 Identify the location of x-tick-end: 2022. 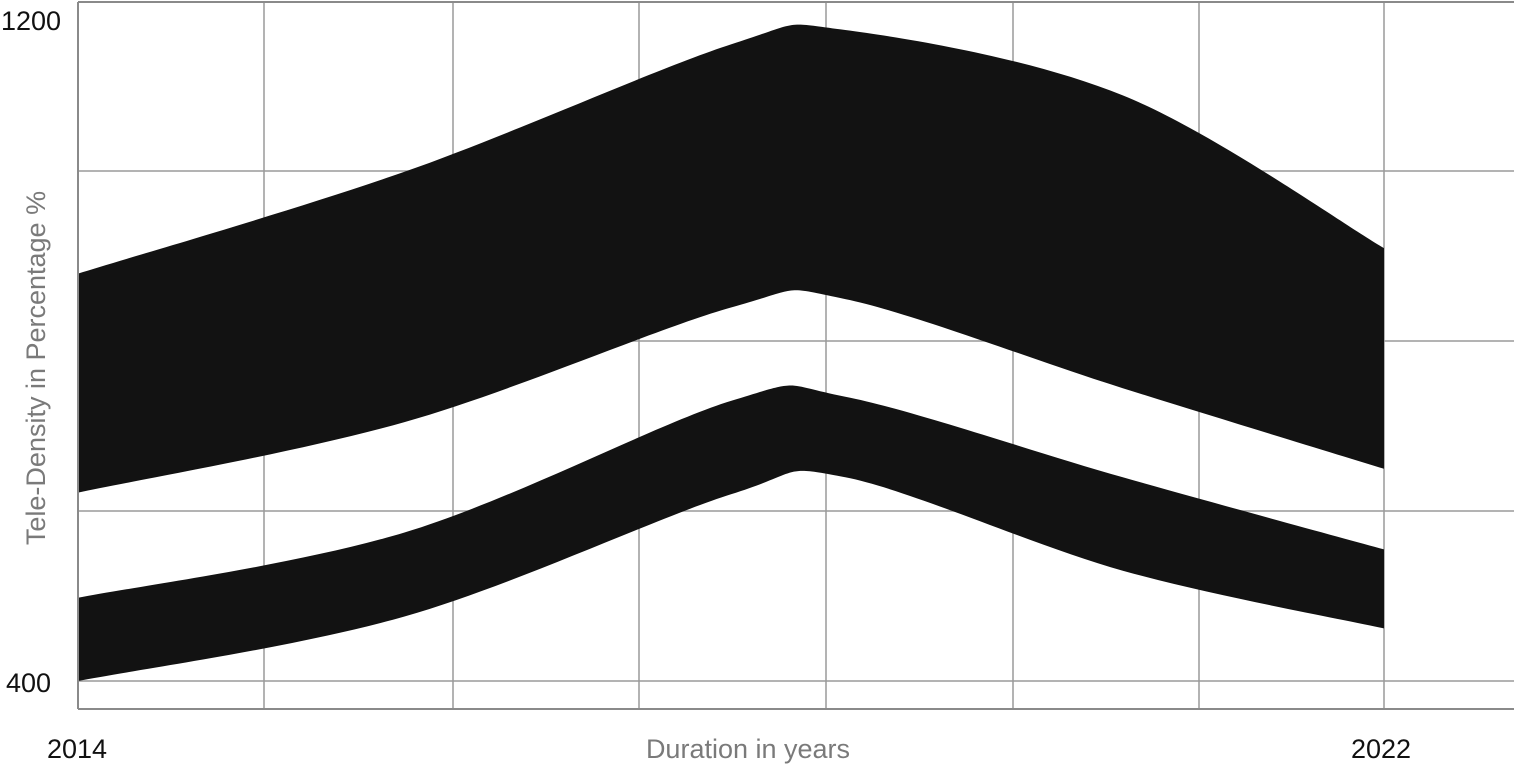
(1381, 749).